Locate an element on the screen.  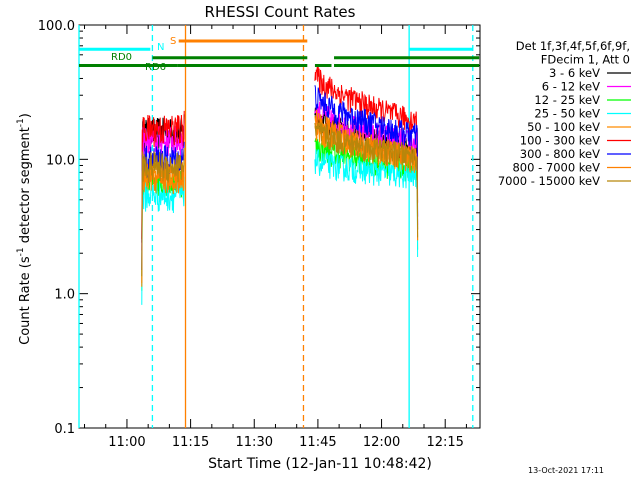
chart-title: RHESSI Count Rates is located at coordinates (280, 12).